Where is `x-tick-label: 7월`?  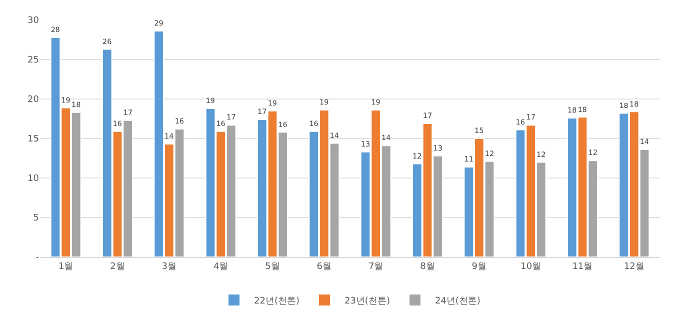 x-tick-label: 7월 is located at coordinates (376, 267).